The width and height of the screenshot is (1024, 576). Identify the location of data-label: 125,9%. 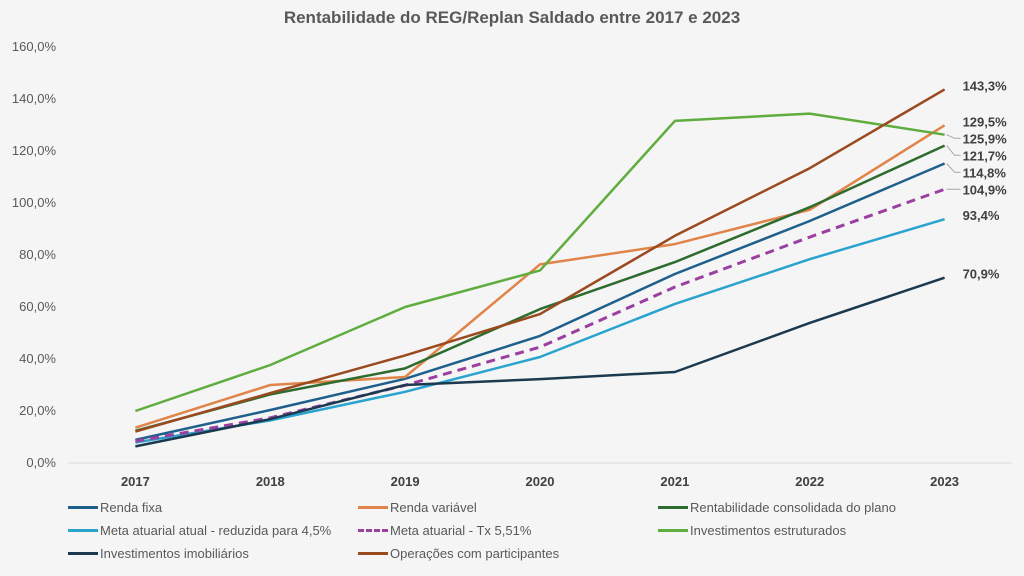
(985, 138).